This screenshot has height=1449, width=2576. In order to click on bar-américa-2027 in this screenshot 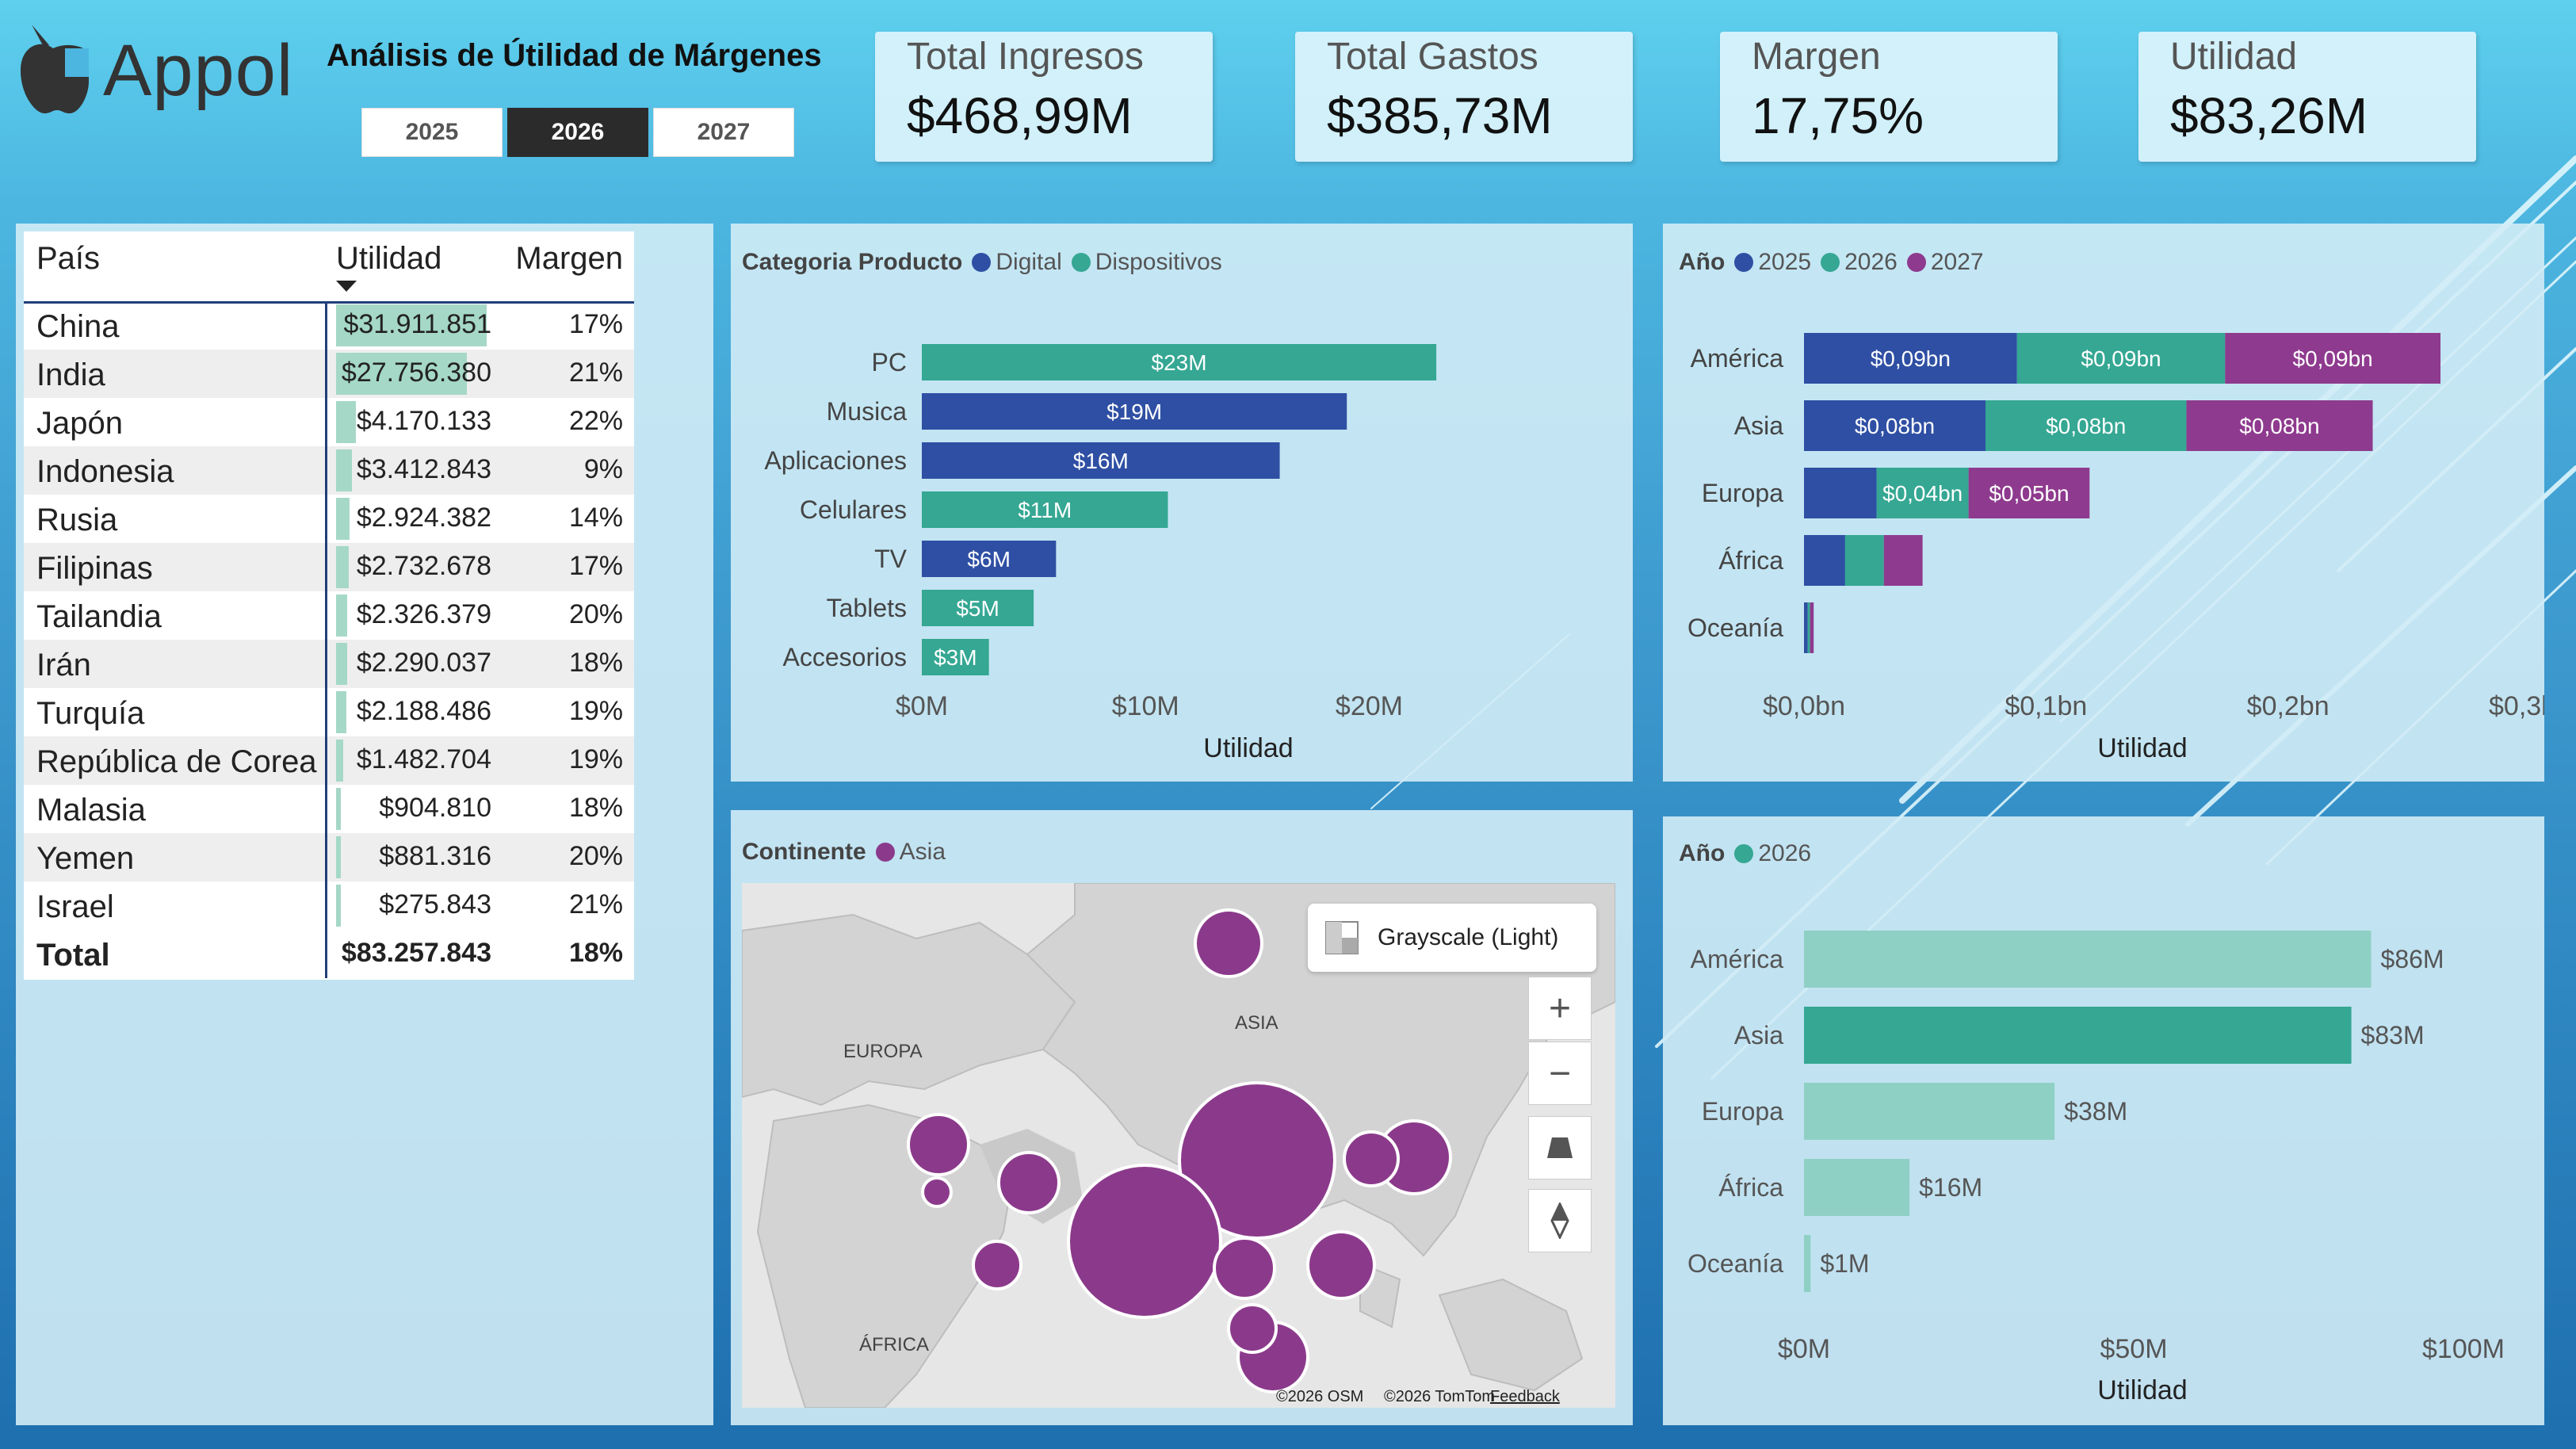, I will do `click(2333, 358)`.